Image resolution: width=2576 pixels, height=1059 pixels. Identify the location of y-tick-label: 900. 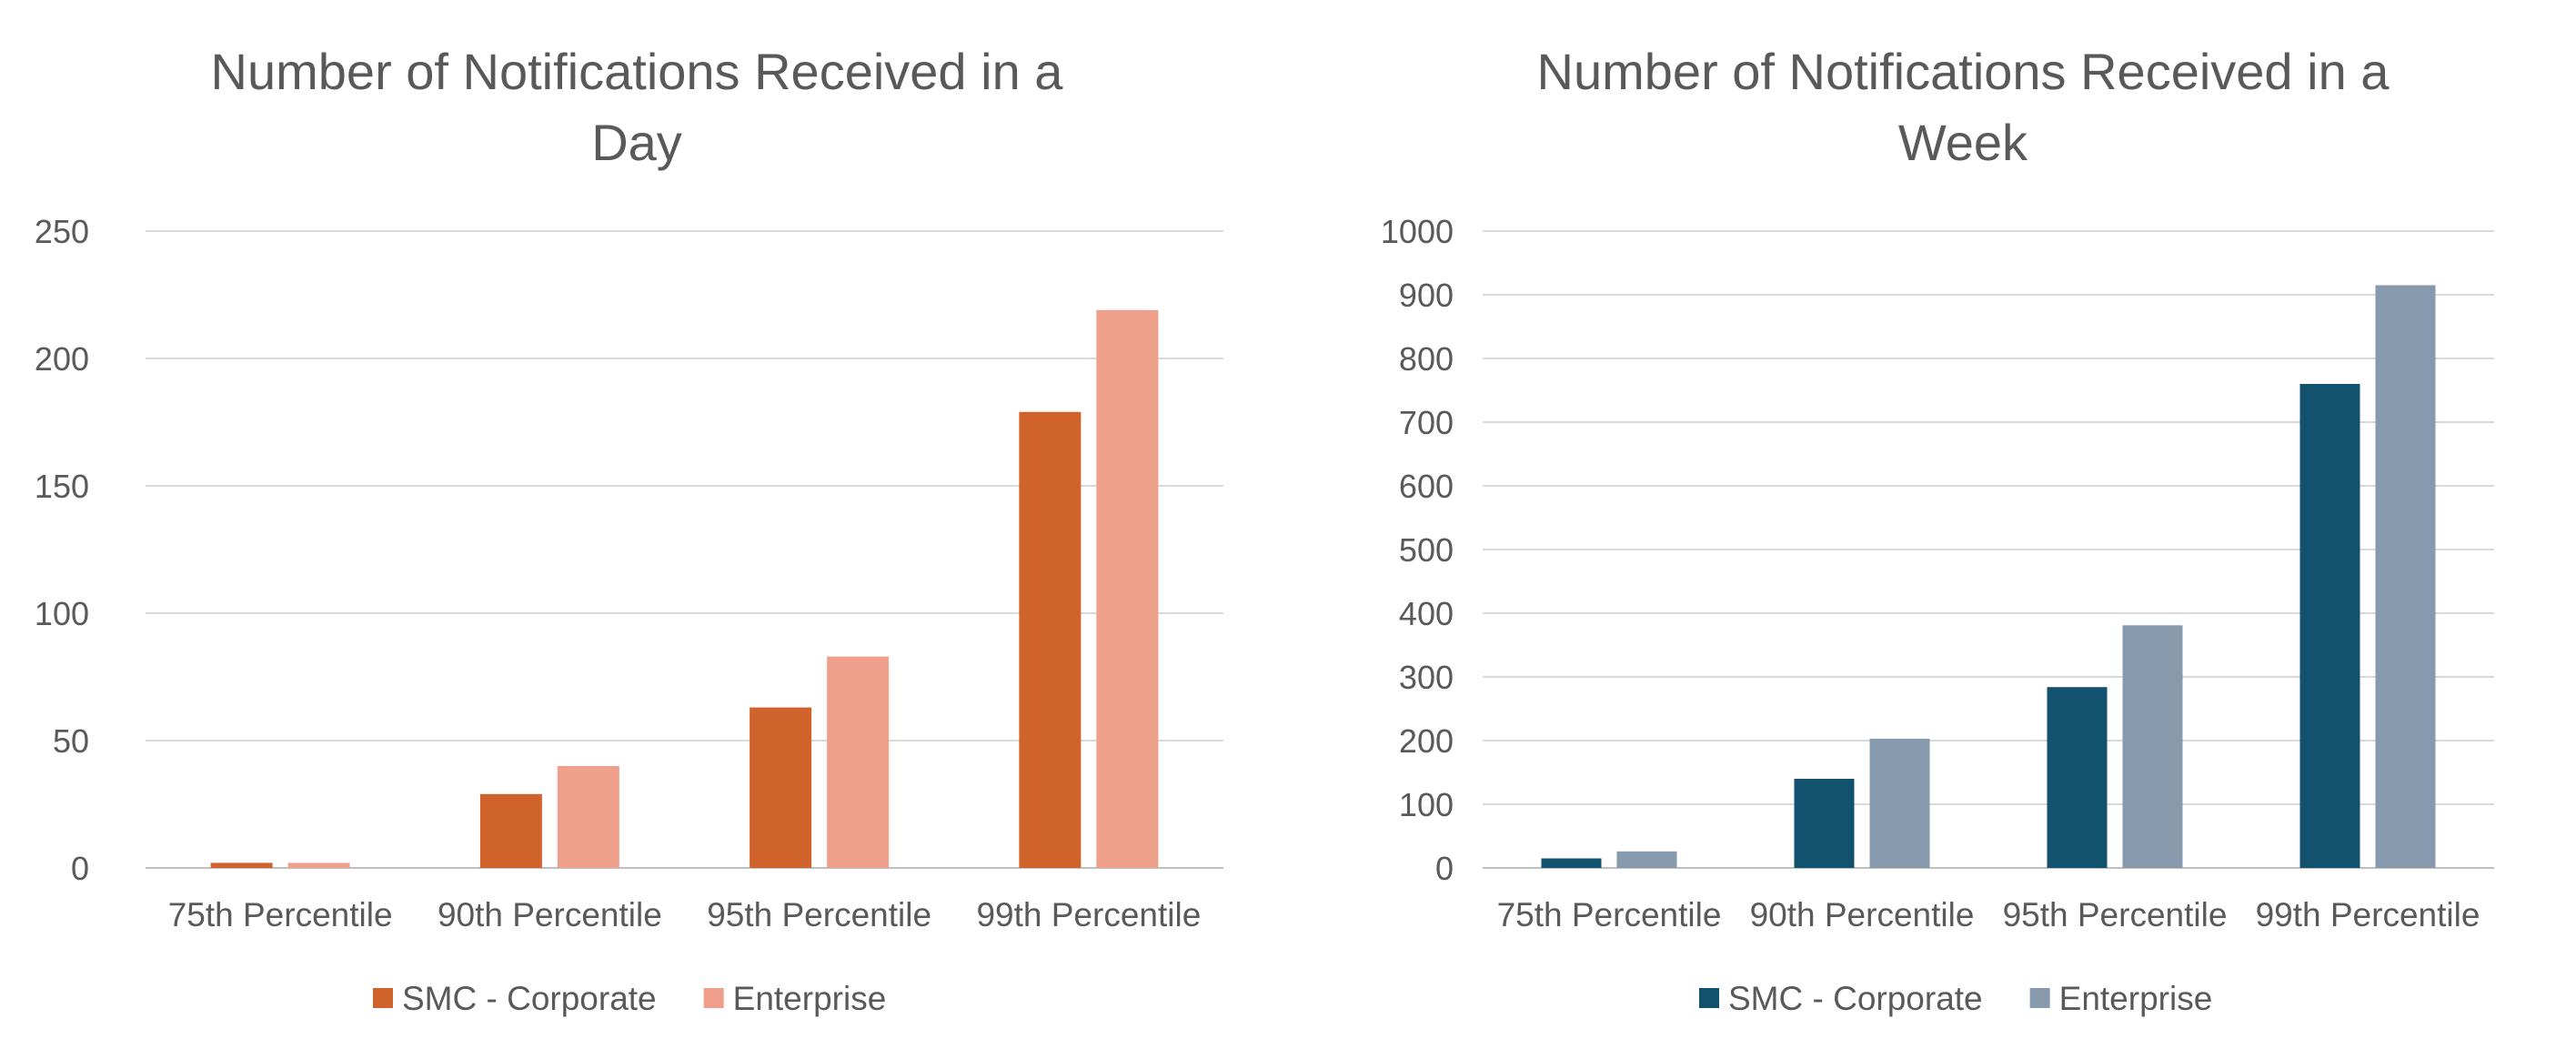
(1426, 296).